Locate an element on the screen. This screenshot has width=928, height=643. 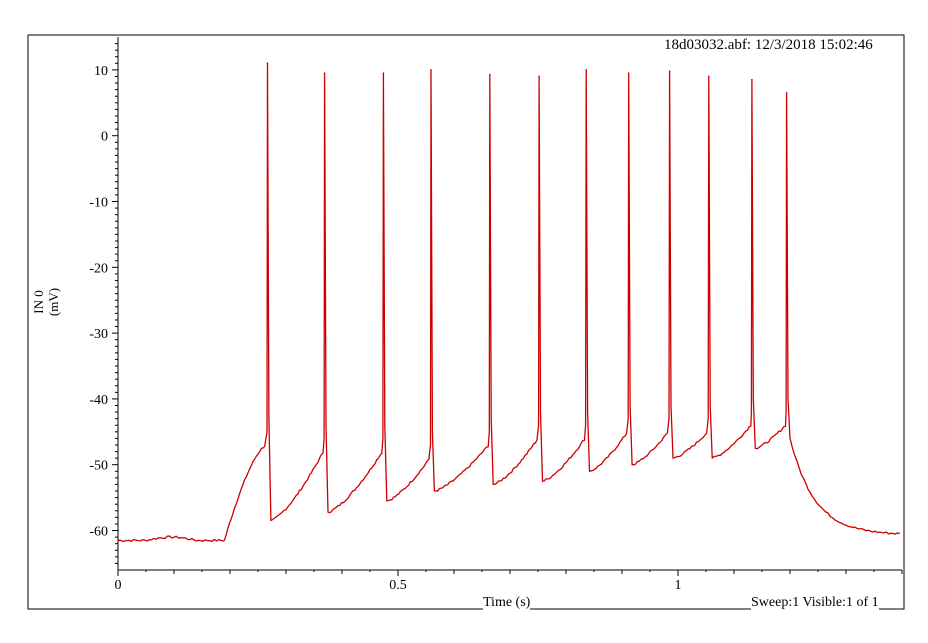
y-axis: 10 0 -10 -20 -30 -40 -50 -60 is located at coordinates (104, 303).